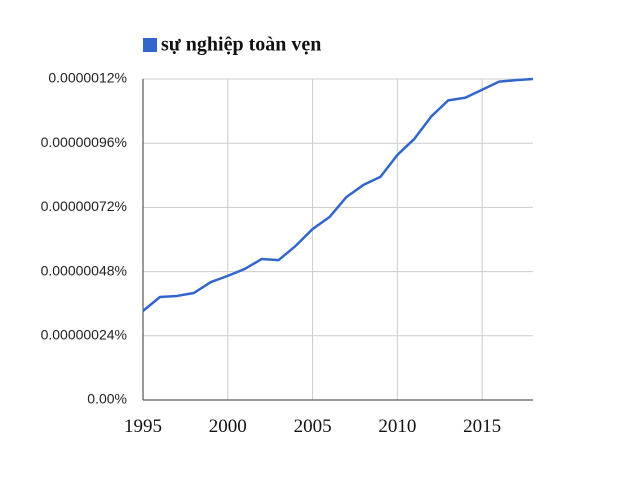 This screenshot has height=484, width=640. I want to click on legend-label: sự nghiệp toàn vẹn, so click(241, 45).